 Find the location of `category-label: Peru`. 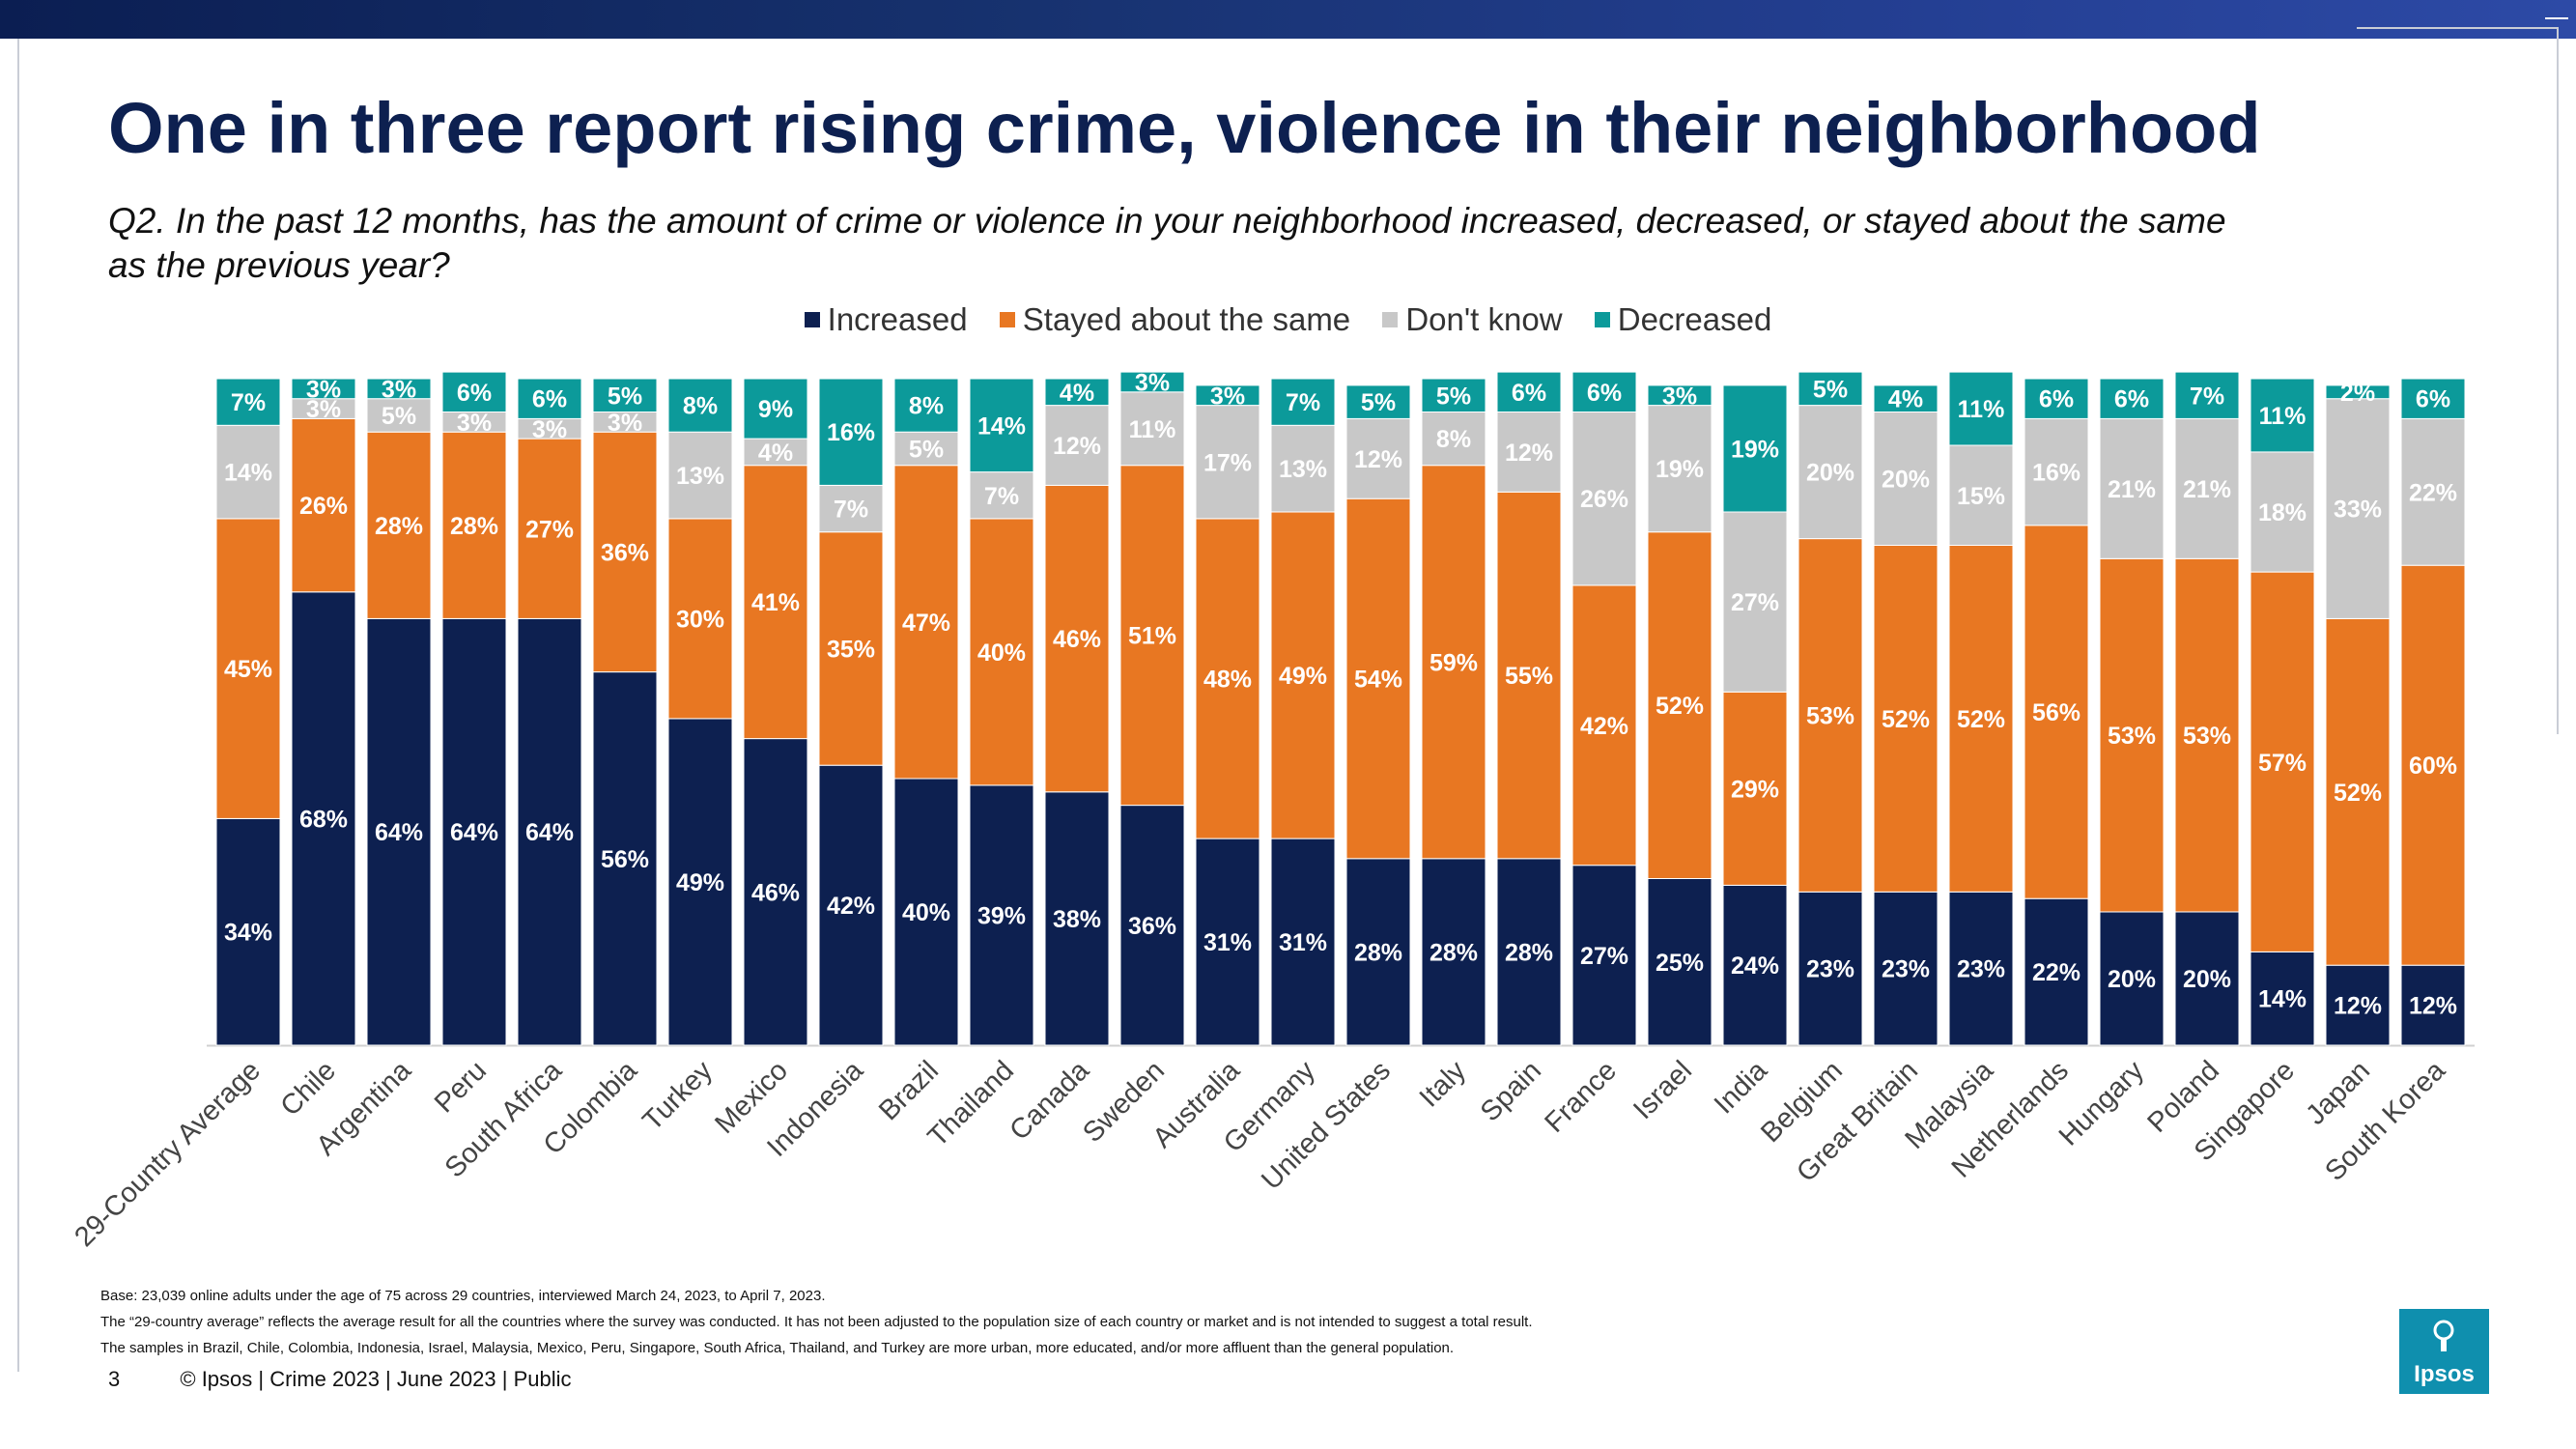

category-label: Peru is located at coordinates (461, 1087).